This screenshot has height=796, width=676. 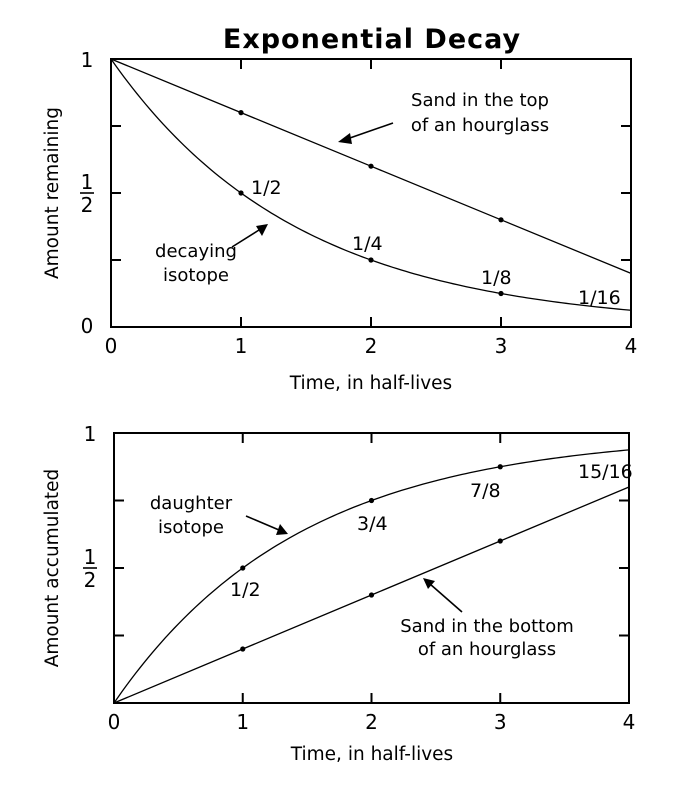 What do you see at coordinates (87, 326) in the screenshot?
I see `y-tick-label: 0` at bounding box center [87, 326].